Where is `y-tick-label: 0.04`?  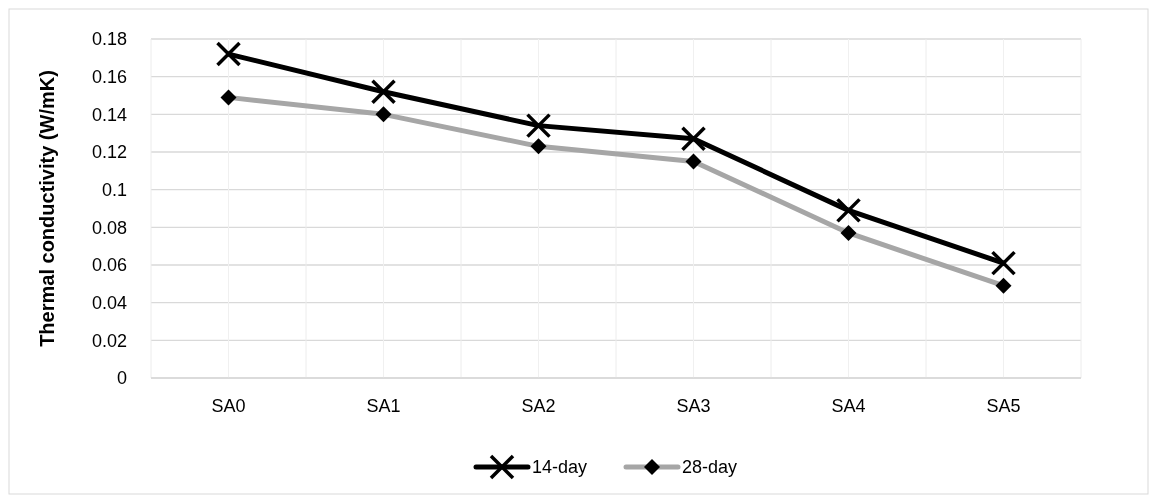
y-tick-label: 0.04 is located at coordinates (109, 302).